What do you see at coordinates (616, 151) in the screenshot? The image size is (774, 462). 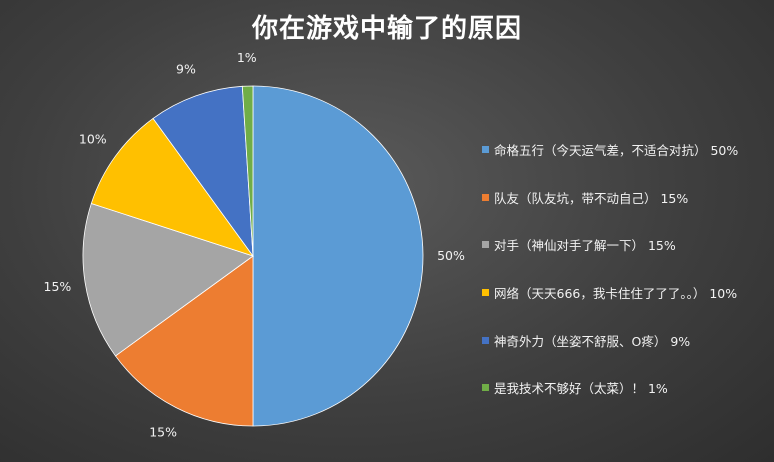 I see `legend-label: 命格五行（今天运气差，不适合对抗） 50%` at bounding box center [616, 151].